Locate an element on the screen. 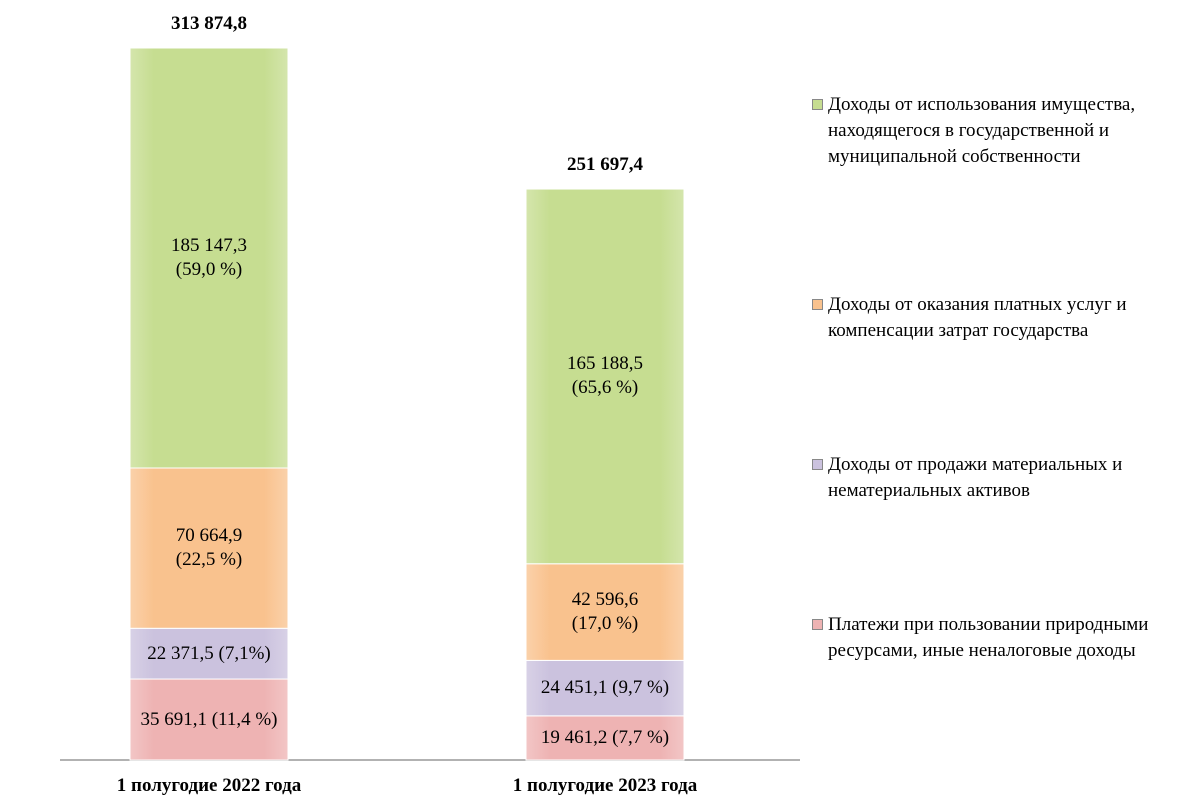  value-label: 35 691,1 (11,4 %) is located at coordinates (209, 719).